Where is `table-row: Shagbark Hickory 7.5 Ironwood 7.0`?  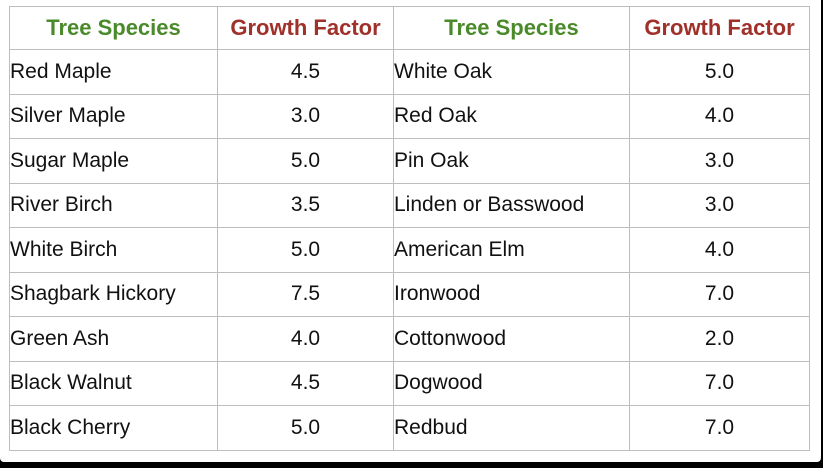 table-row: Shagbark Hickory 7.5 Ironwood 7.0 is located at coordinates (409, 294).